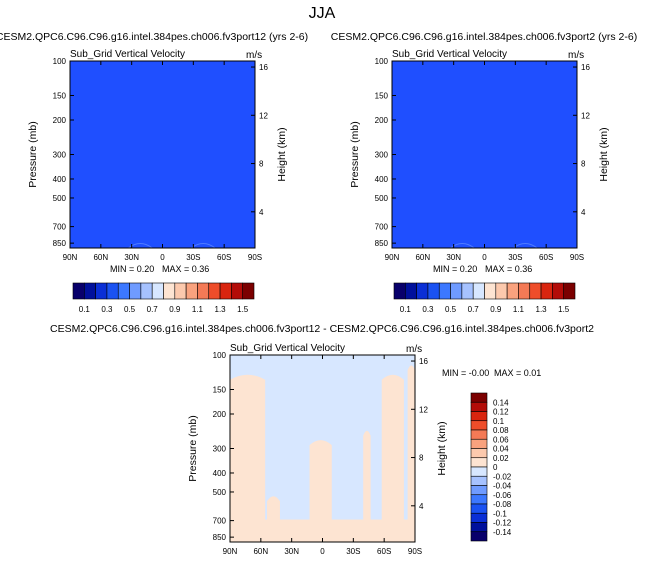  Describe the element at coordinates (198, 309) in the screenshot. I see `colorbar-label: 1.1` at that location.